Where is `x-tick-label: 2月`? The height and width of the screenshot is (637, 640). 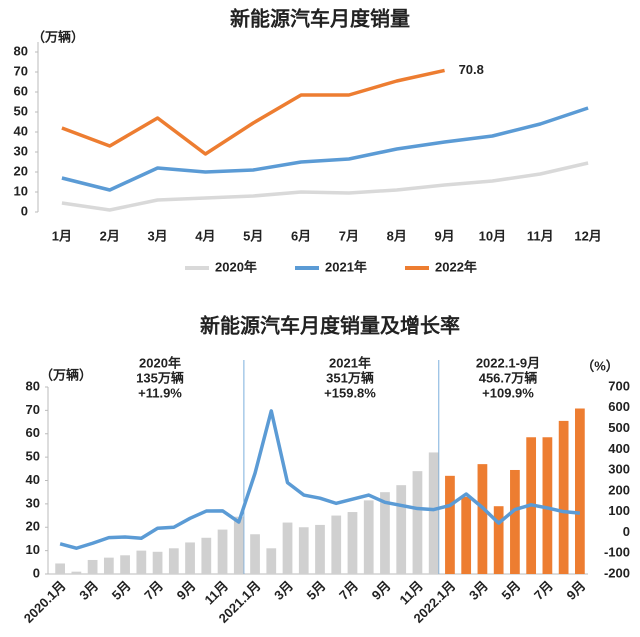 x-tick-label: 2月 is located at coordinates (110, 235).